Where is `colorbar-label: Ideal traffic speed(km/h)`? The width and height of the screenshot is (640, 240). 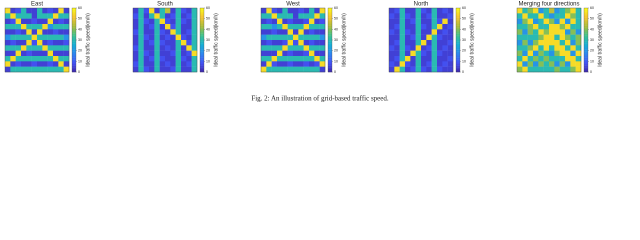 colorbar-label: Ideal traffic speed(km/h) is located at coordinates (216, 40).